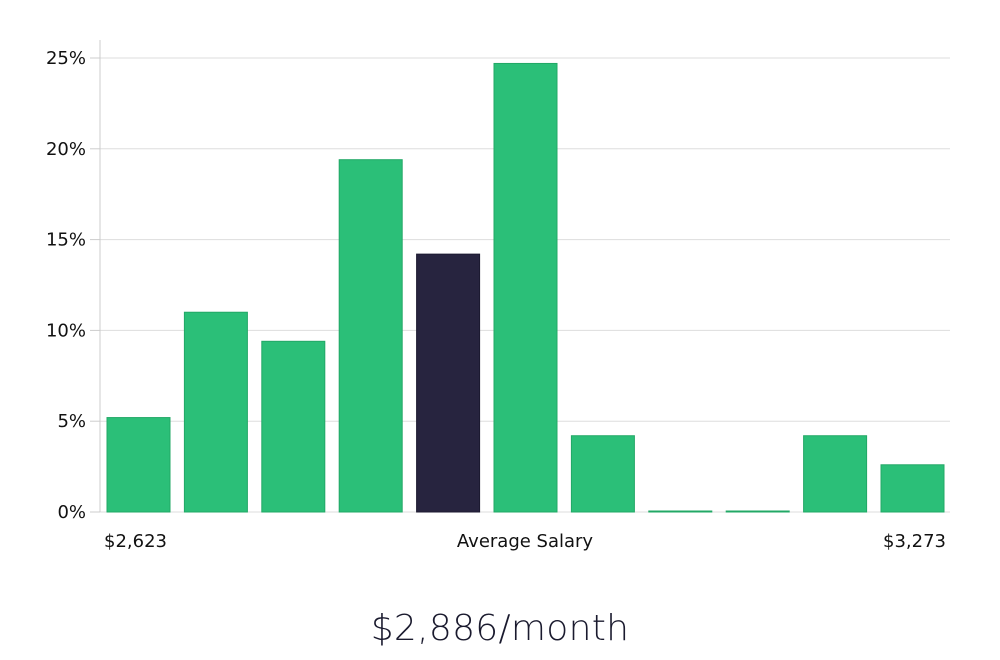 The height and width of the screenshot is (660, 1000). I want to click on x-axis-title: Average Salary, so click(525, 541).